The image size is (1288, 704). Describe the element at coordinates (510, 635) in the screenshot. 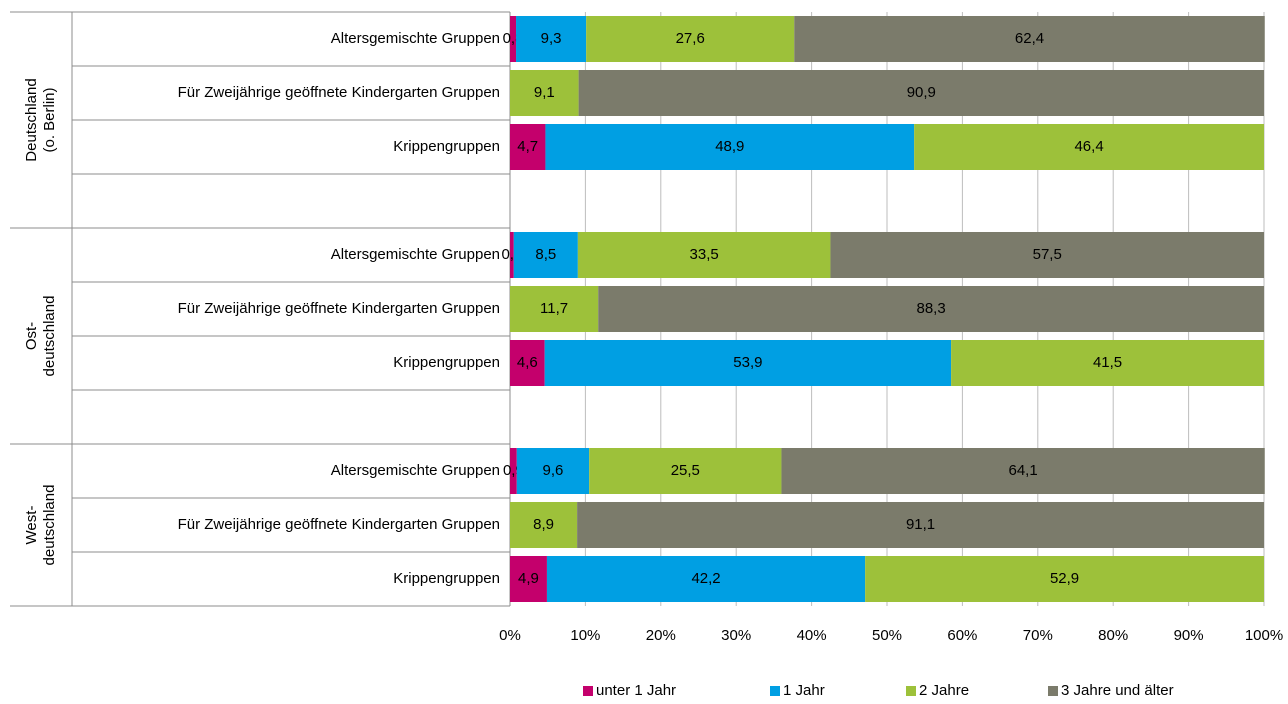

I see `x-tick-label: 0%` at that location.